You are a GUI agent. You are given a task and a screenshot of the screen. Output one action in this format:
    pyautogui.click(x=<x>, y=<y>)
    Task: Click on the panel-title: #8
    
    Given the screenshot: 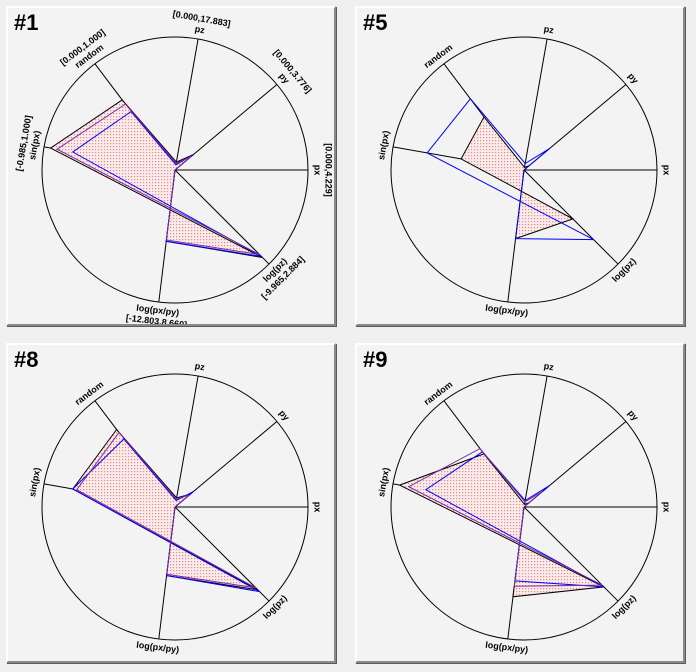 What is the action you would take?
    pyautogui.click(x=26, y=359)
    